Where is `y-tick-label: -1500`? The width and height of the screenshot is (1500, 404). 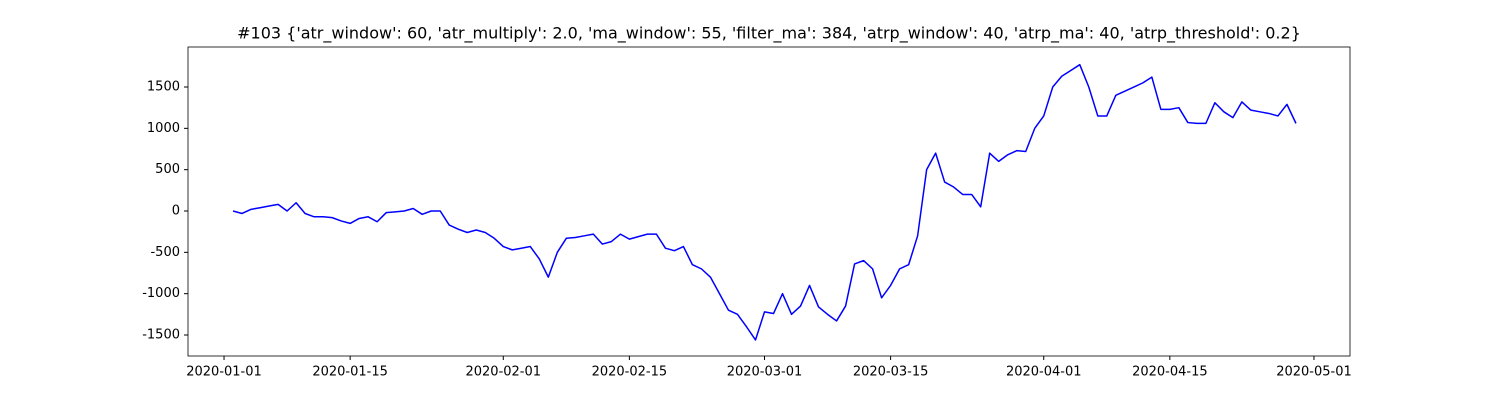
y-tick-label: -1500 is located at coordinates (161, 335).